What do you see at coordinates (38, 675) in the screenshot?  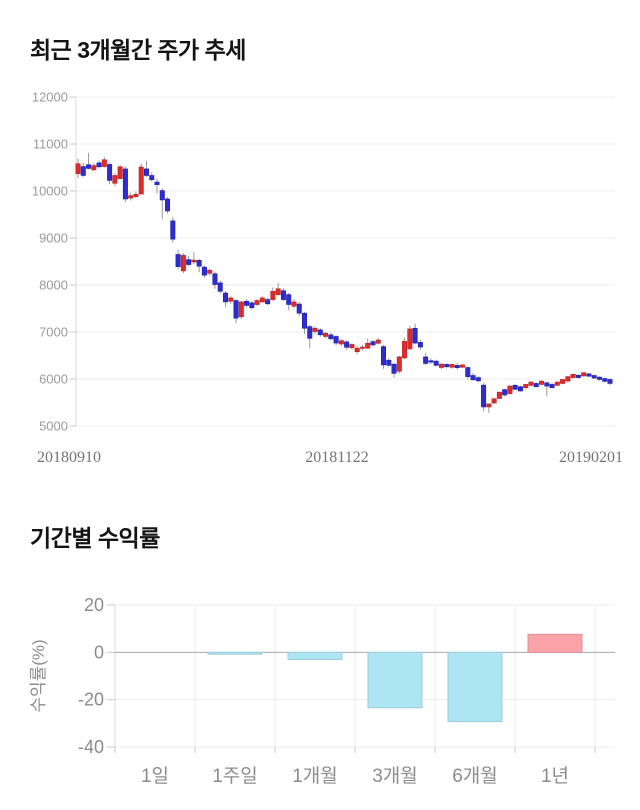 I see `y-axis-title: 수익률(%)` at bounding box center [38, 675].